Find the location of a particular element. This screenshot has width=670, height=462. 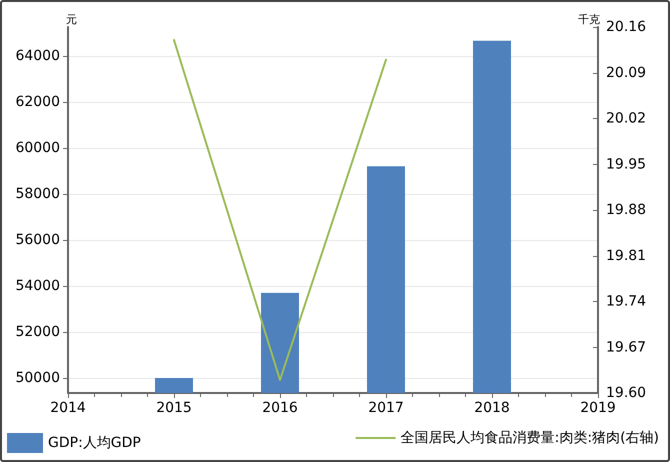

x-tick-label: 2019 is located at coordinates (598, 408).